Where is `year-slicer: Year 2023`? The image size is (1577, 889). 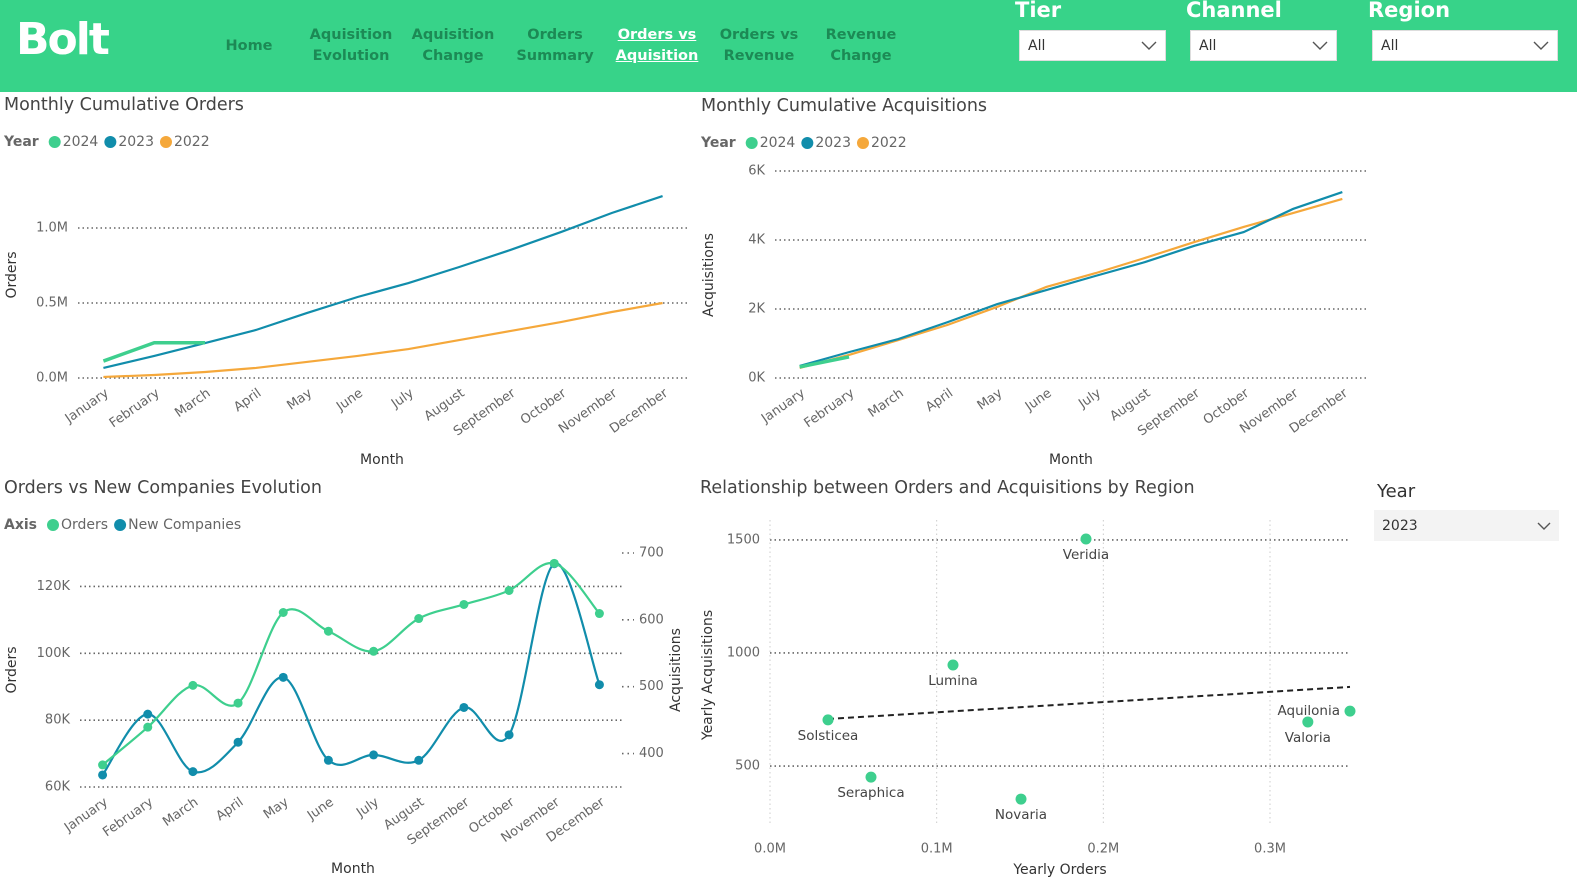
year-slicer: Year 2023 is located at coordinates (1466, 511).